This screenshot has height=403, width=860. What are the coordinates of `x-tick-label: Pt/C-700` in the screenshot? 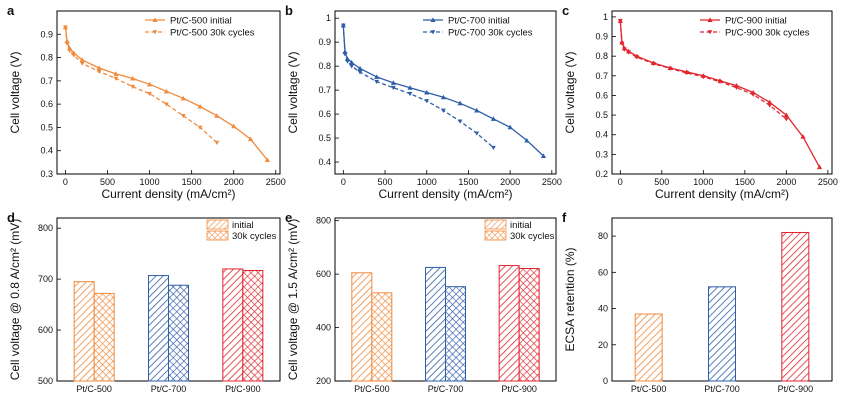 It's located at (722, 389).